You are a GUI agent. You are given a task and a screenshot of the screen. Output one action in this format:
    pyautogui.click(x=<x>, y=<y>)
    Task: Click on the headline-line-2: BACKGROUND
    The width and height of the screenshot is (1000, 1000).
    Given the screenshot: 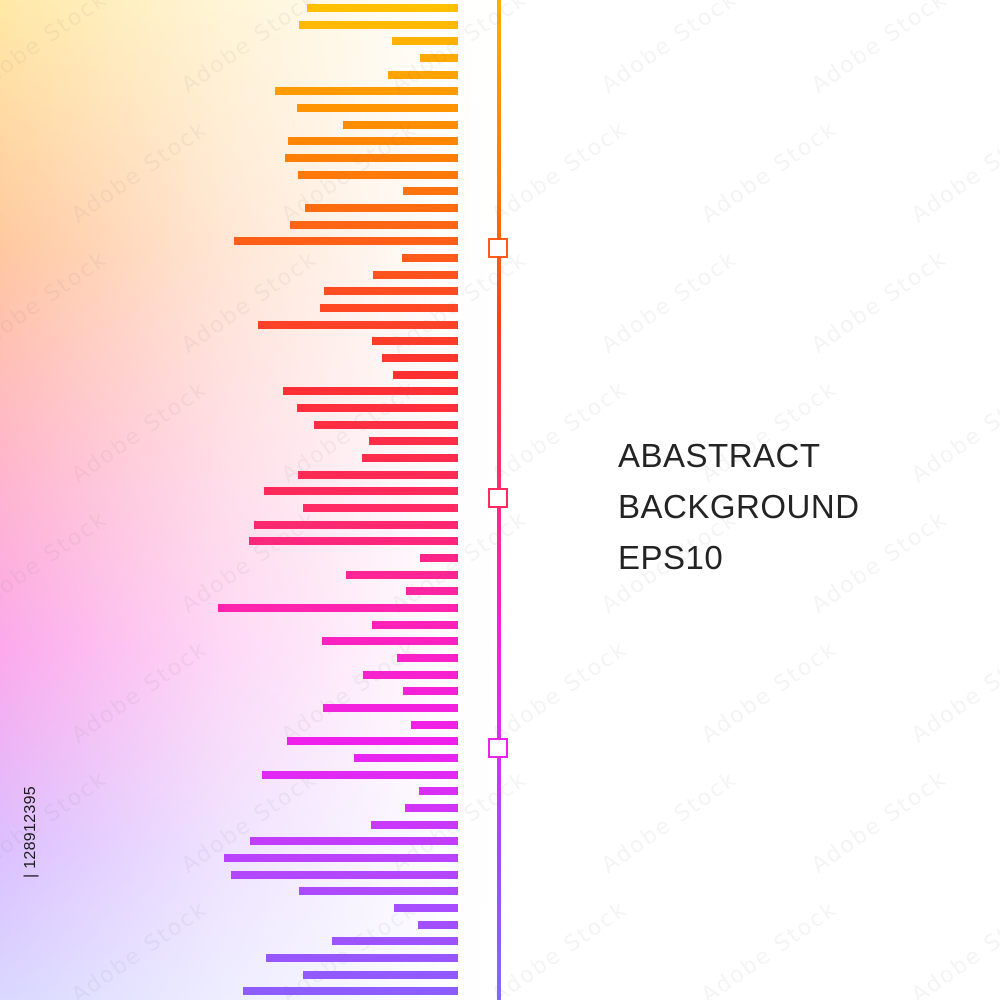 What is the action you would take?
    pyautogui.click(x=739, y=506)
    